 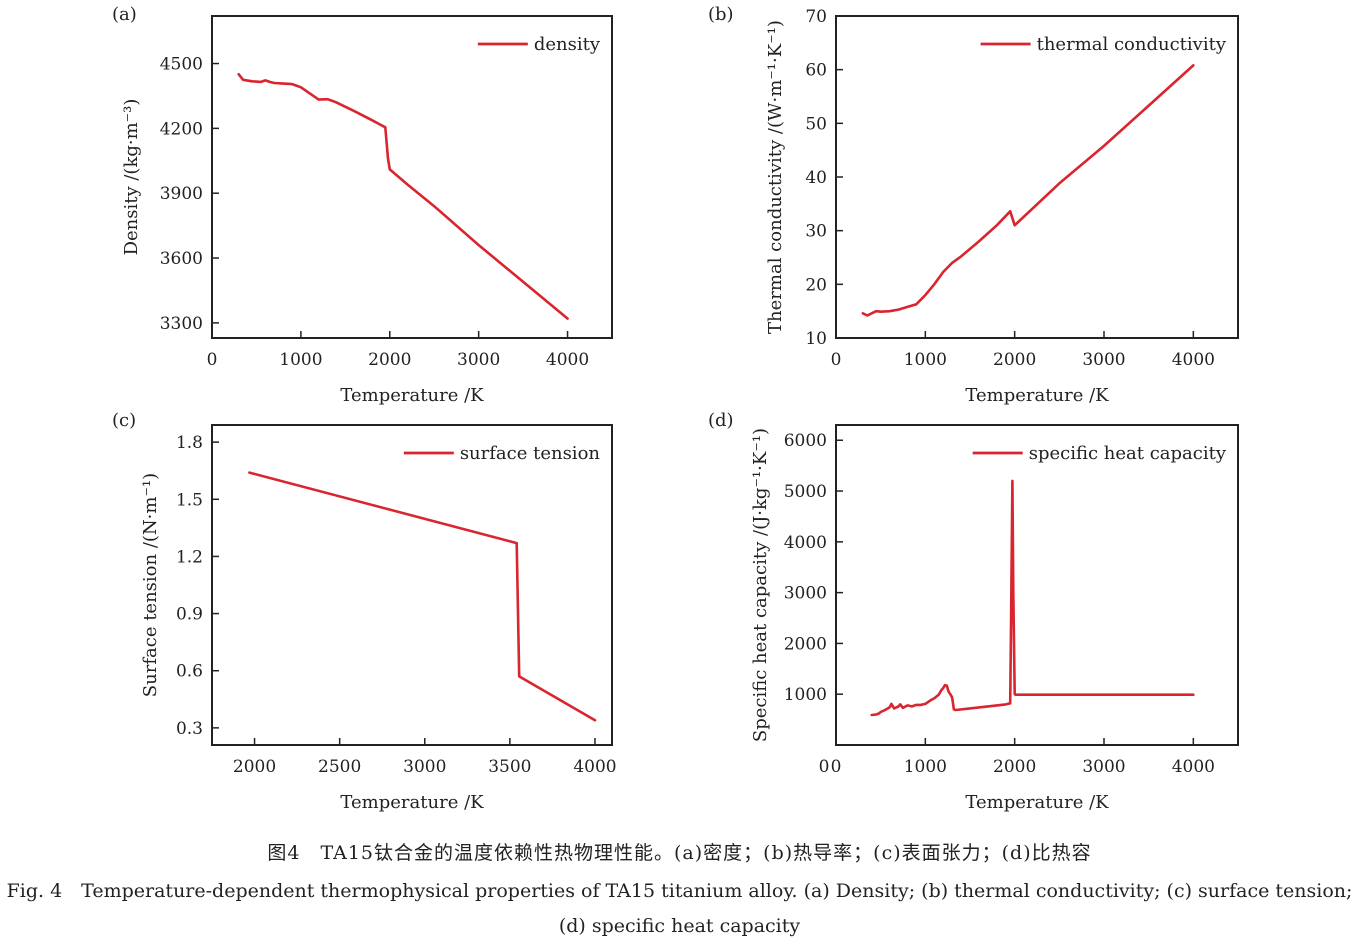 I want to click on y-tick-label: 70, so click(x=816, y=17).